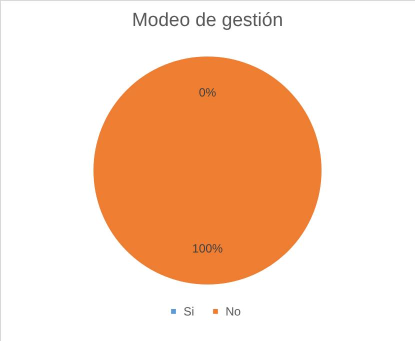 The height and width of the screenshot is (341, 415). I want to click on legend-label: Si, so click(189, 311).